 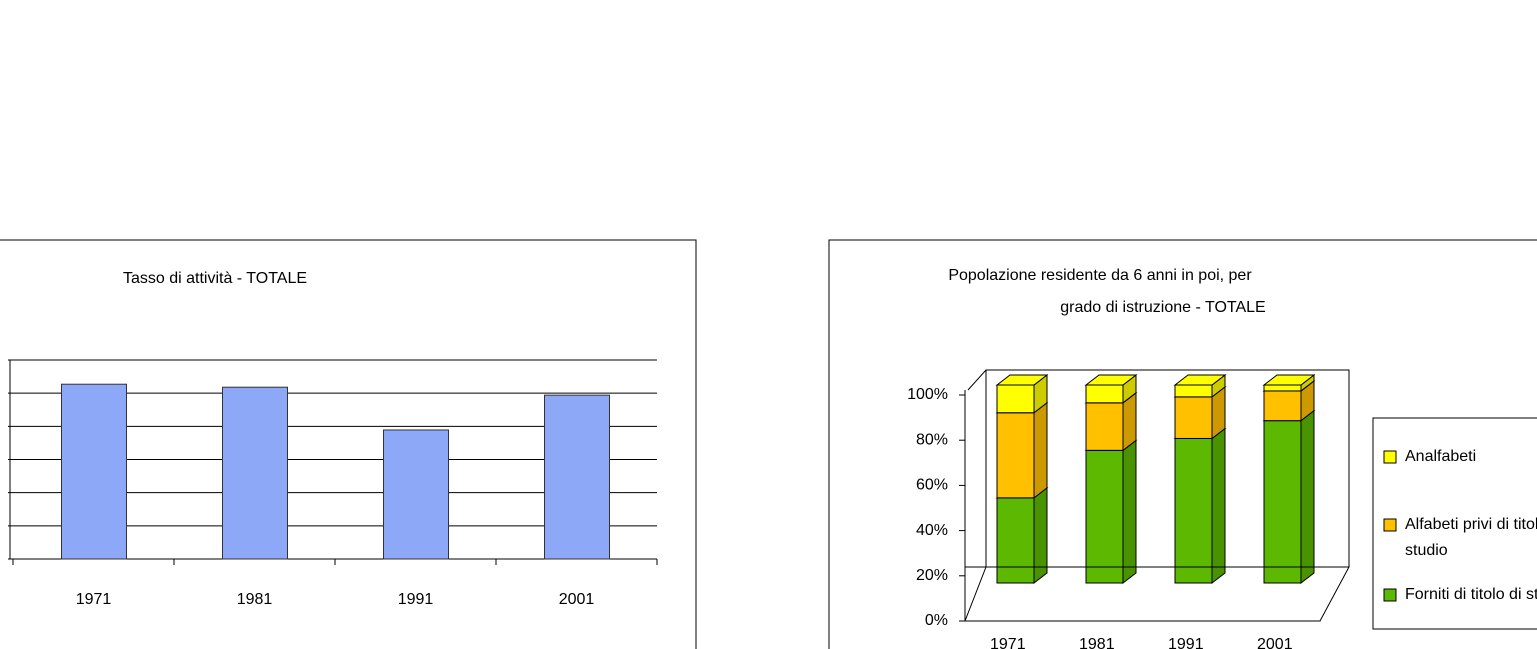 I want to click on y-tick-label: 100%, so click(x=927, y=394).